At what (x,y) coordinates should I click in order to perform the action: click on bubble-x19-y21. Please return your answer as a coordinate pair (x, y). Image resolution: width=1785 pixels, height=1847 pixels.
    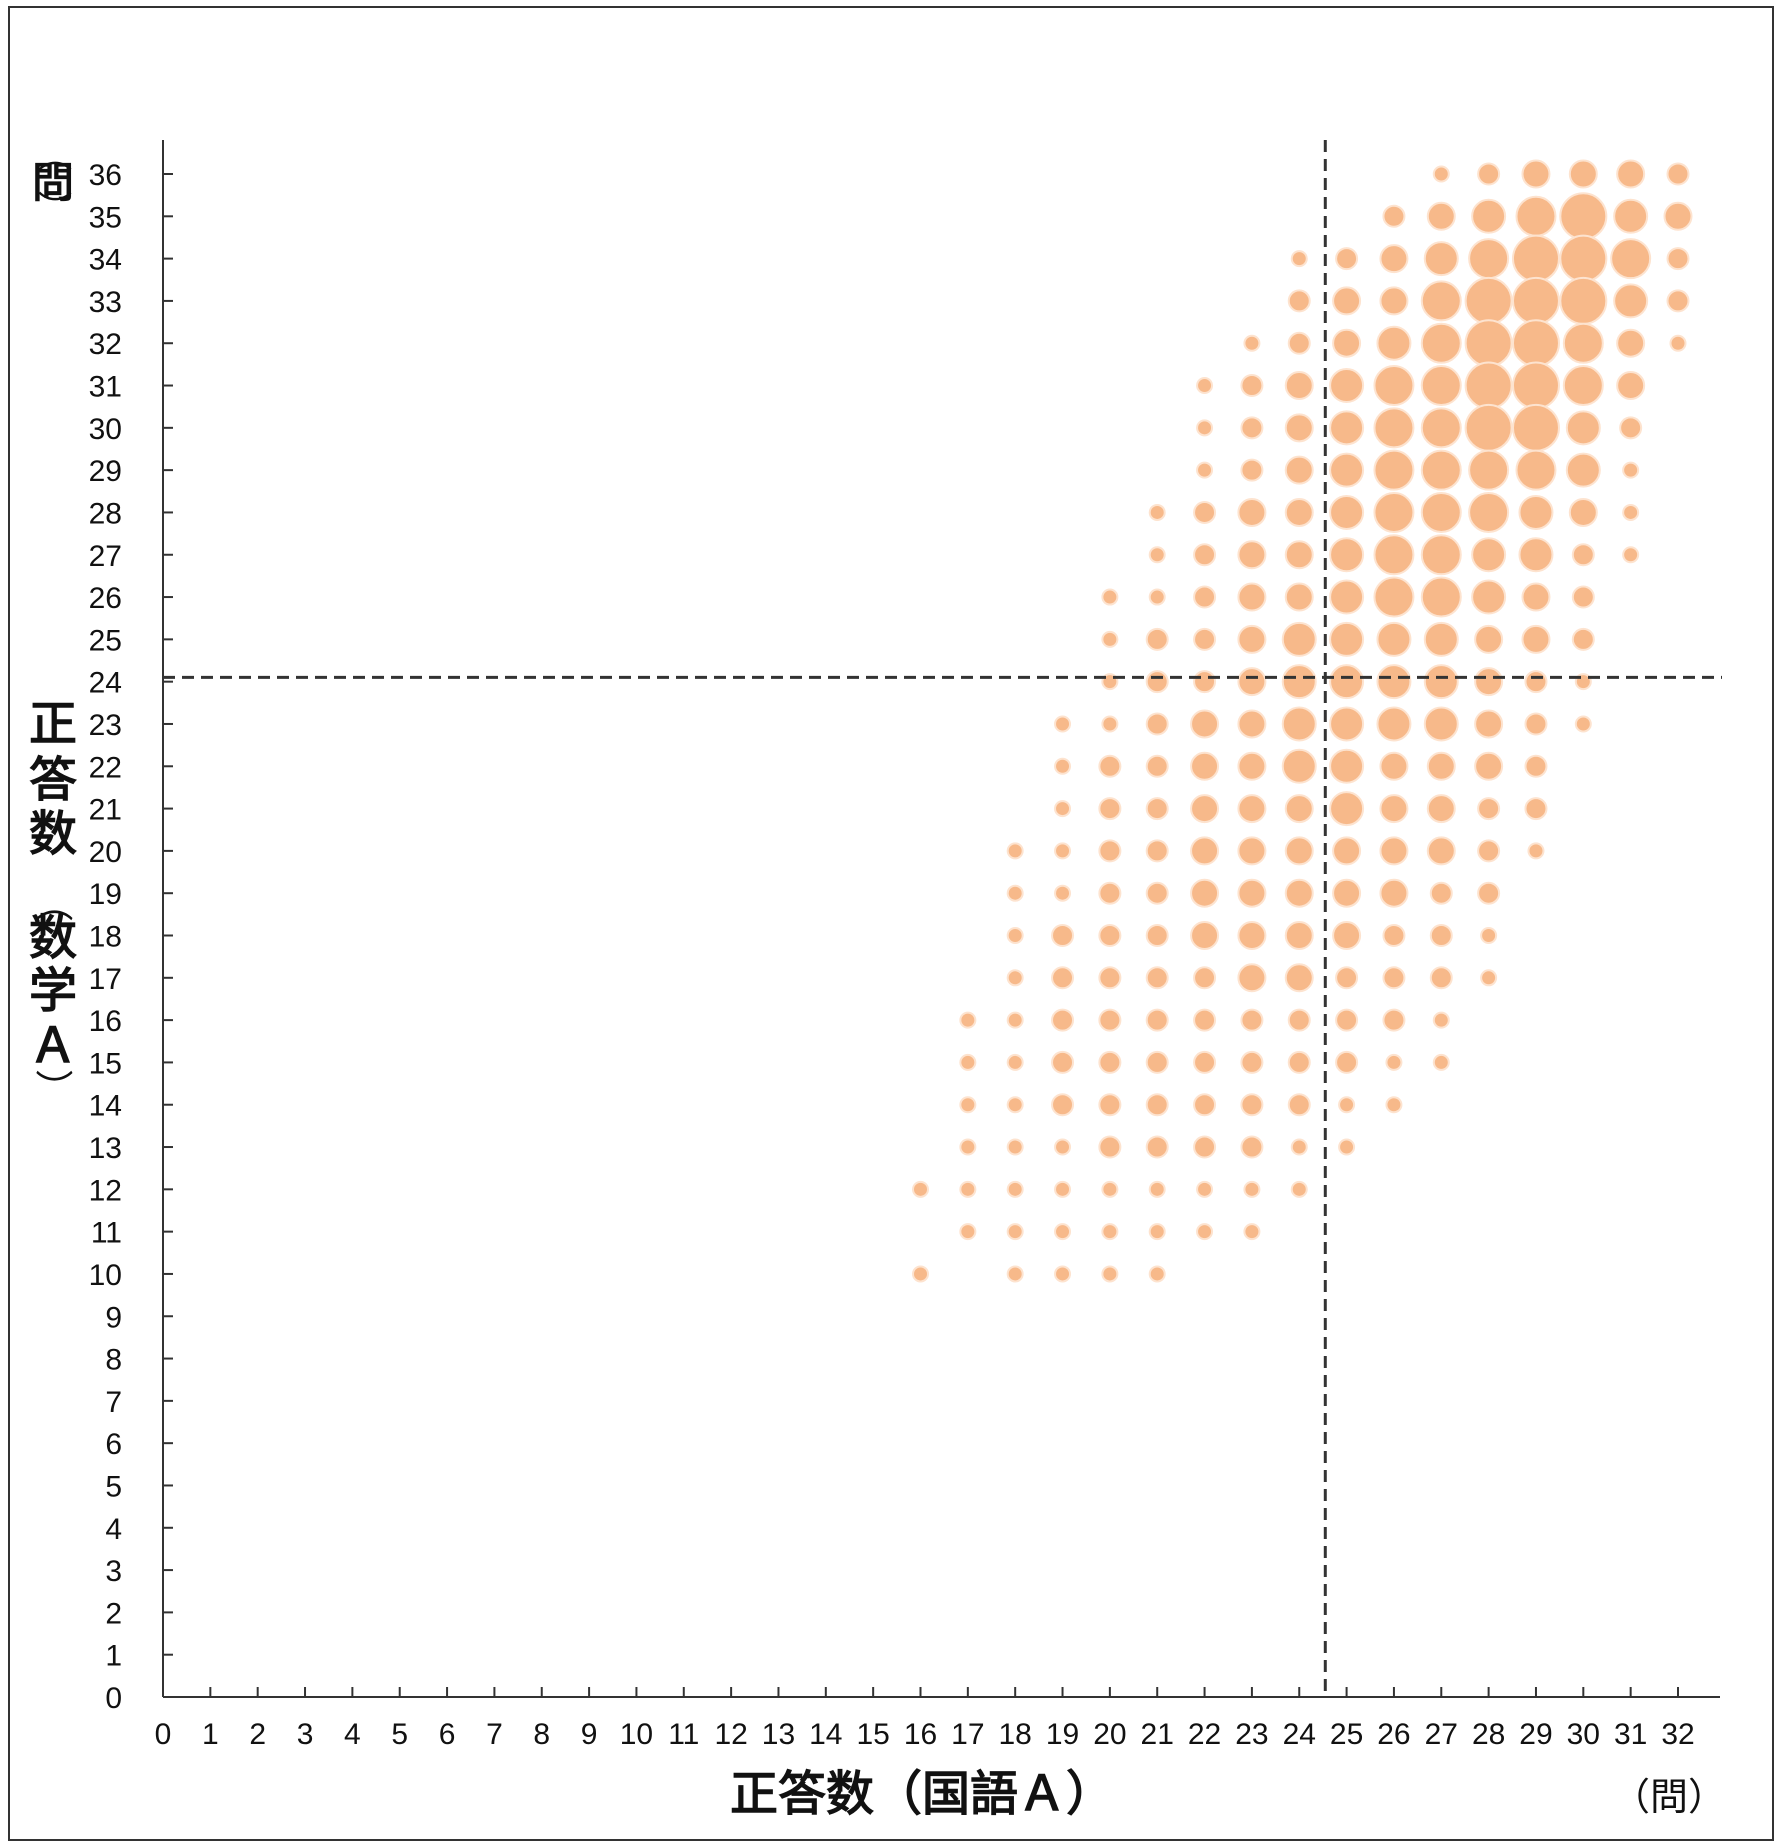
    Looking at the image, I should click on (1063, 809).